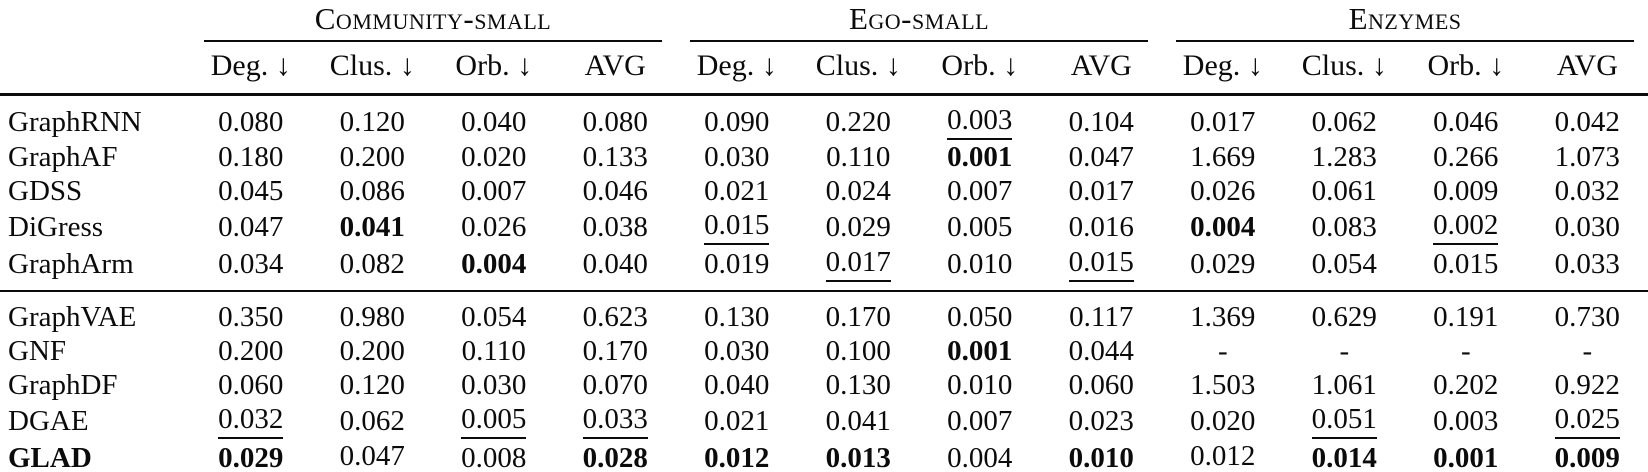  I want to click on metric-value-cell: 0.013, so click(858, 455).